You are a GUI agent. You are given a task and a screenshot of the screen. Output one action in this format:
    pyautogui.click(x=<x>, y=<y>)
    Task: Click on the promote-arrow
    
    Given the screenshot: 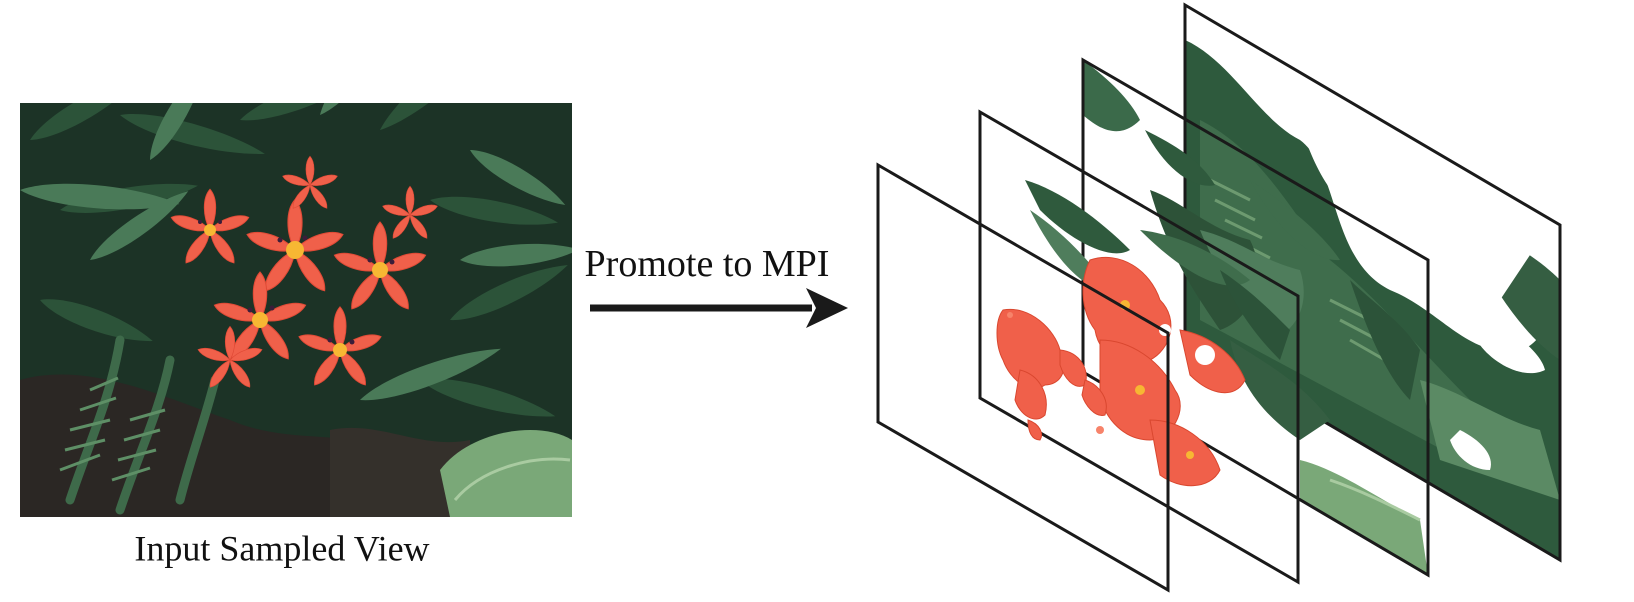 What is the action you would take?
    pyautogui.click(x=719, y=308)
    